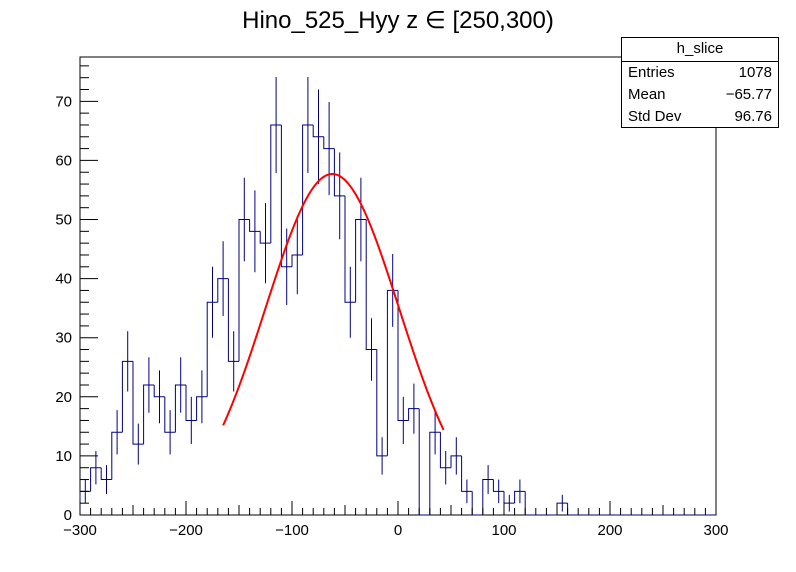 The image size is (796, 572). I want to click on stats-name: h_slice, so click(700, 50).